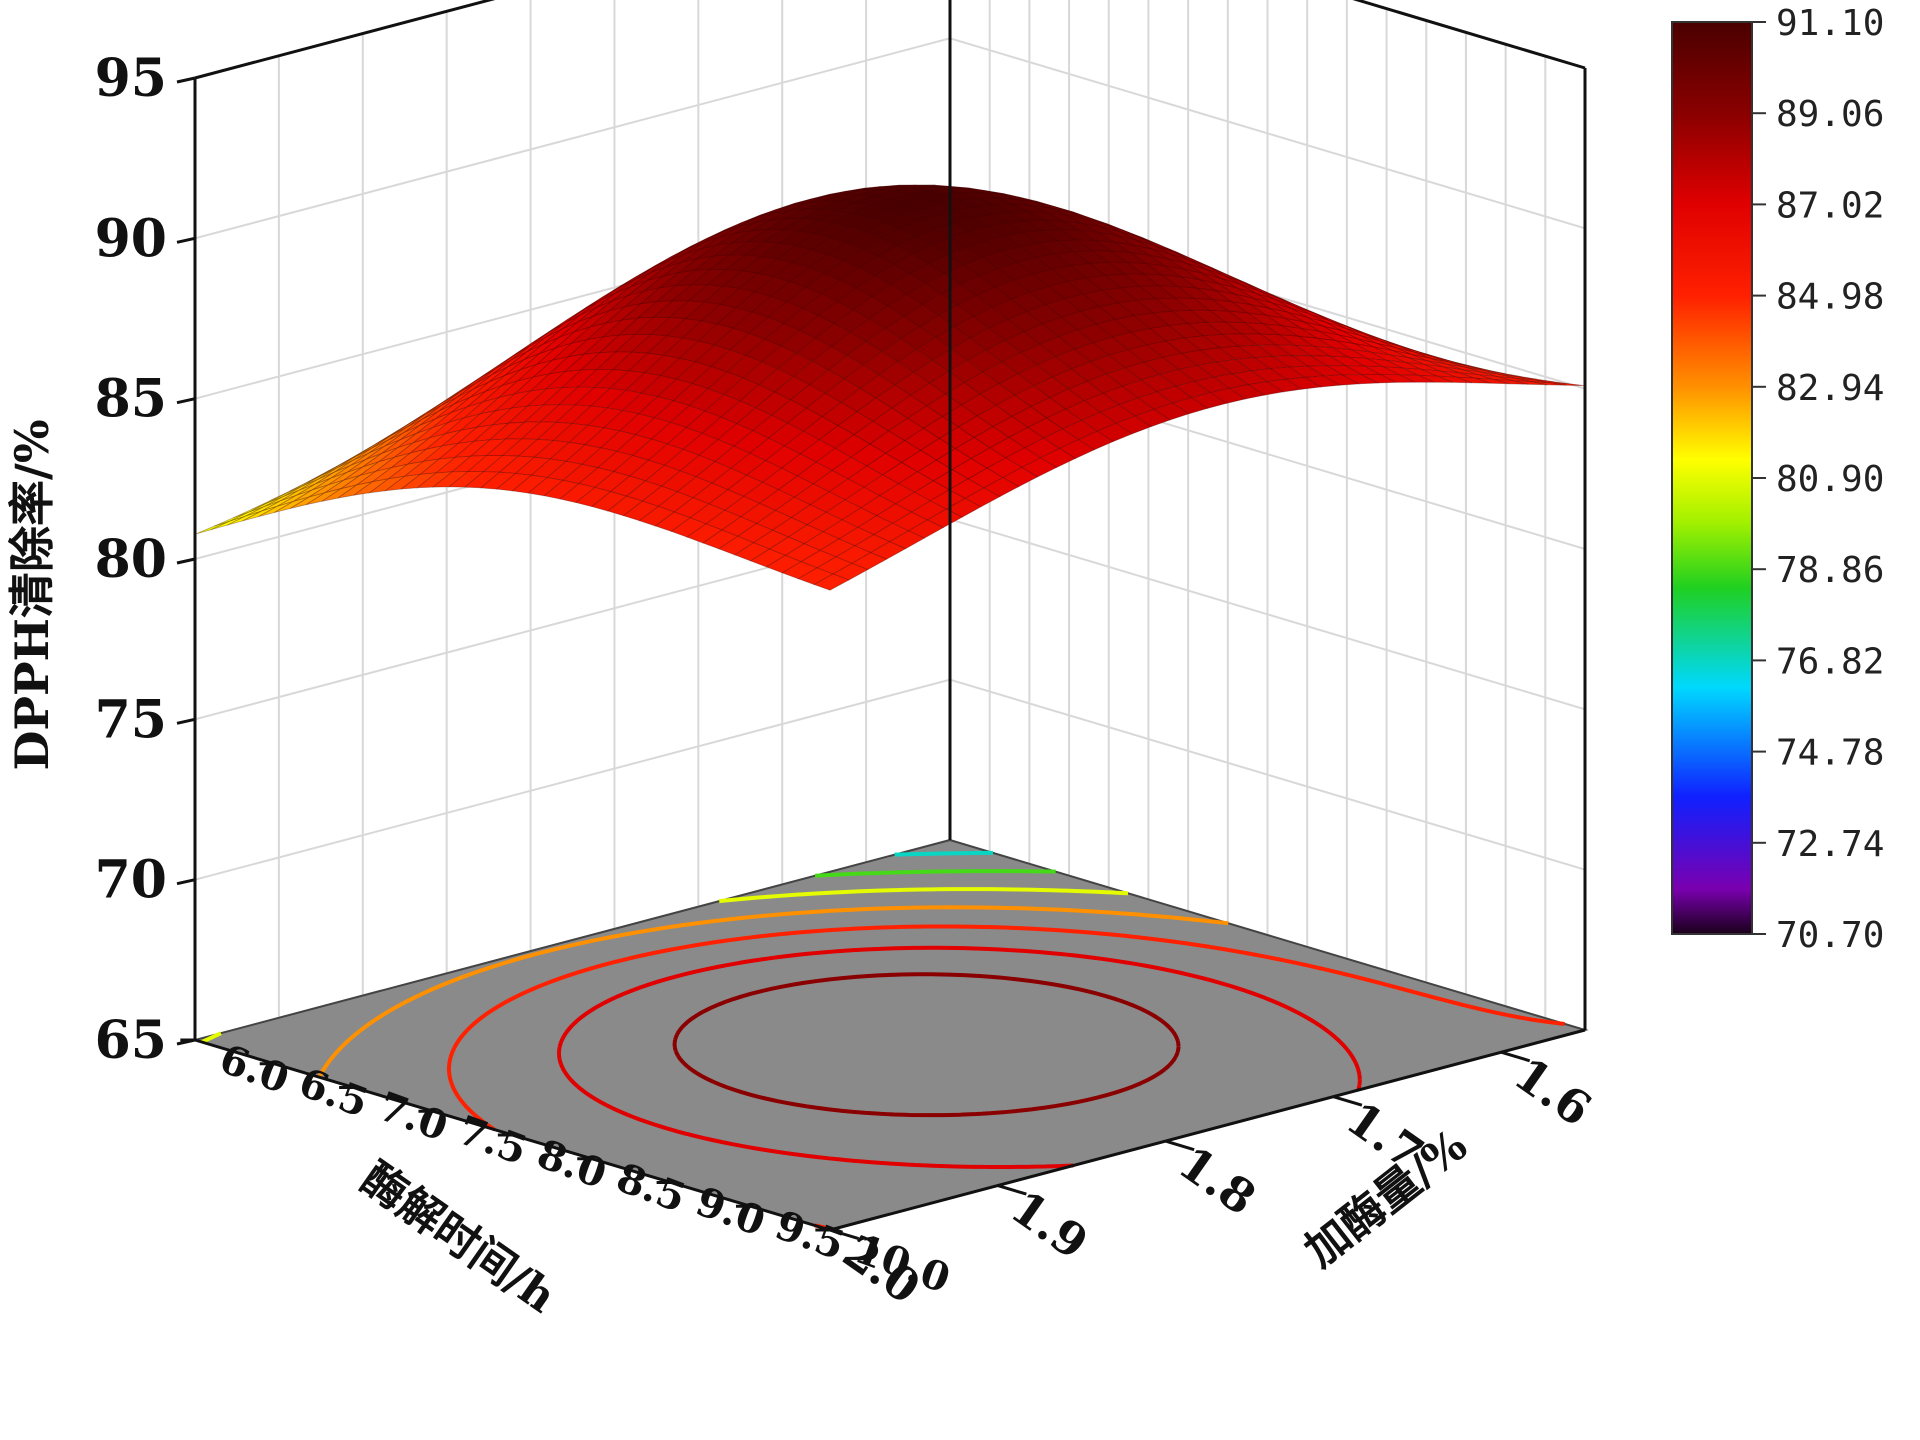  What do you see at coordinates (1553, 1092) in the screenshot?
I see `x-tick-label: 1.6` at bounding box center [1553, 1092].